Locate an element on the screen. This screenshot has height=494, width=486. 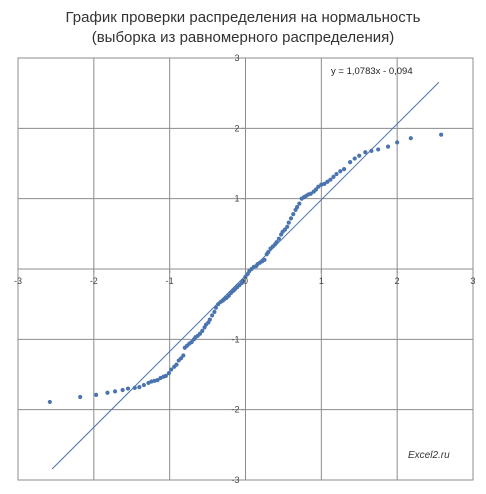
x-tick-label: -1 is located at coordinates (170, 281).